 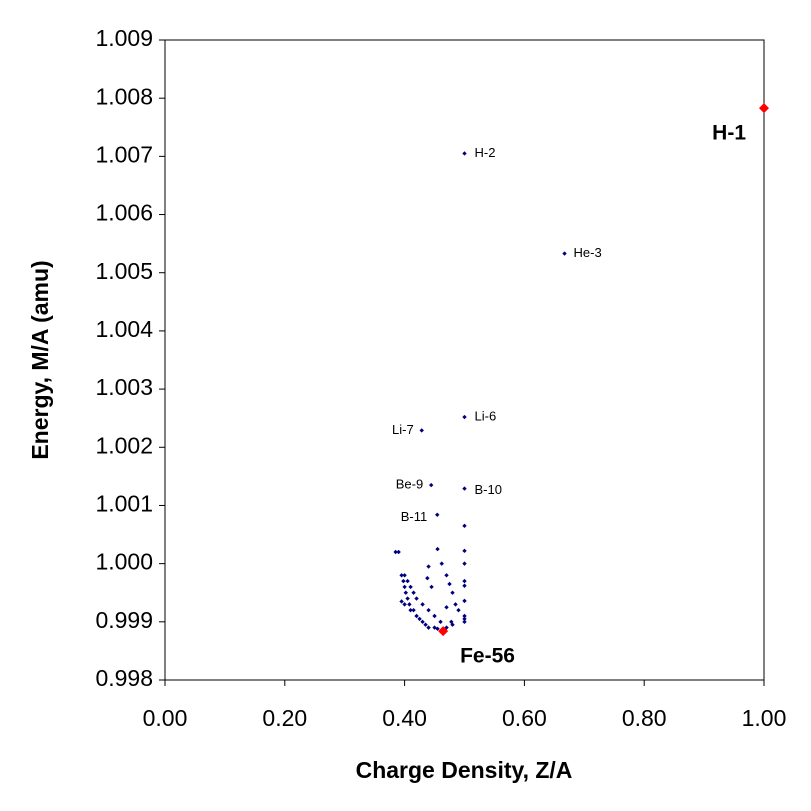 I want to click on y-tick-label: 1.005, so click(x=124, y=271).